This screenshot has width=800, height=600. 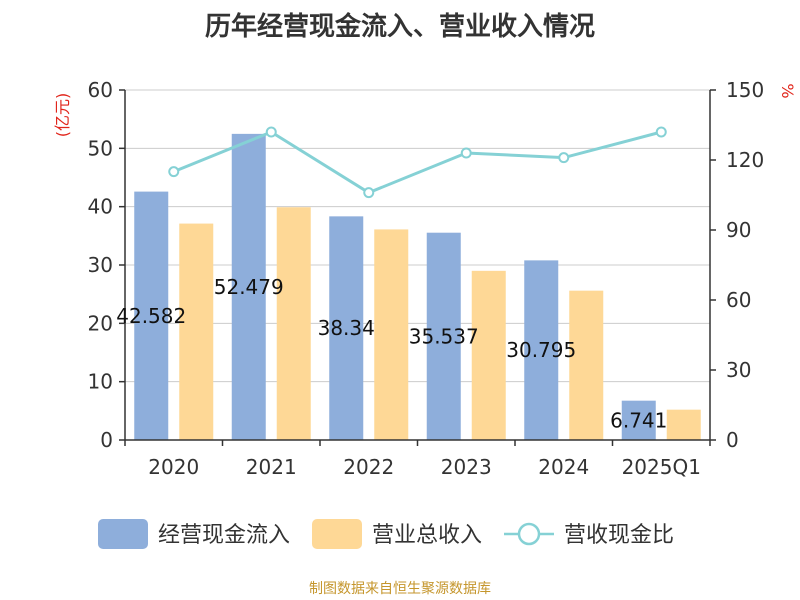 What do you see at coordinates (100, 207) in the screenshot?
I see `y-left-tick-label: 40` at bounding box center [100, 207].